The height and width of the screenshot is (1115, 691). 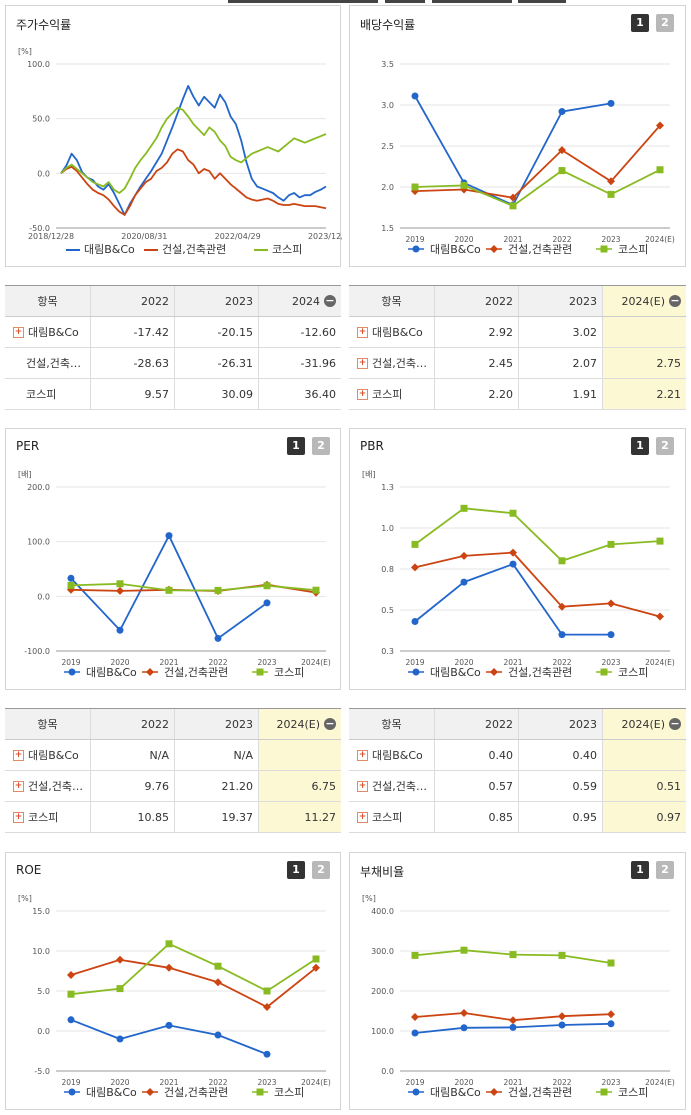 What do you see at coordinates (561, 817) in the screenshot?
I see `value-cell: 0.95` at bounding box center [561, 817].